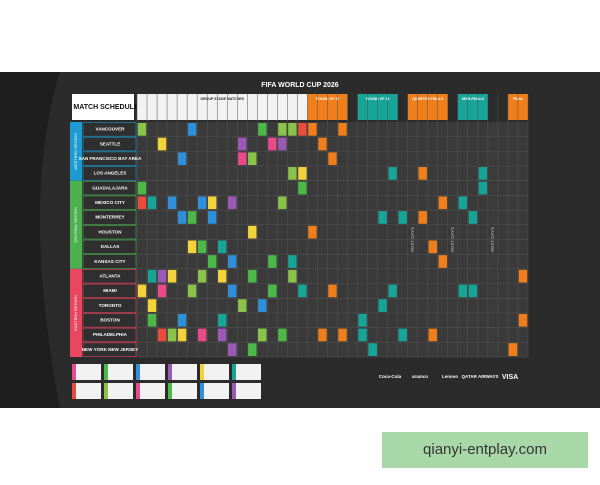 Image resolution: width=600 pixels, height=485 pixels. I want to click on poster-shade, so click(30, 240).